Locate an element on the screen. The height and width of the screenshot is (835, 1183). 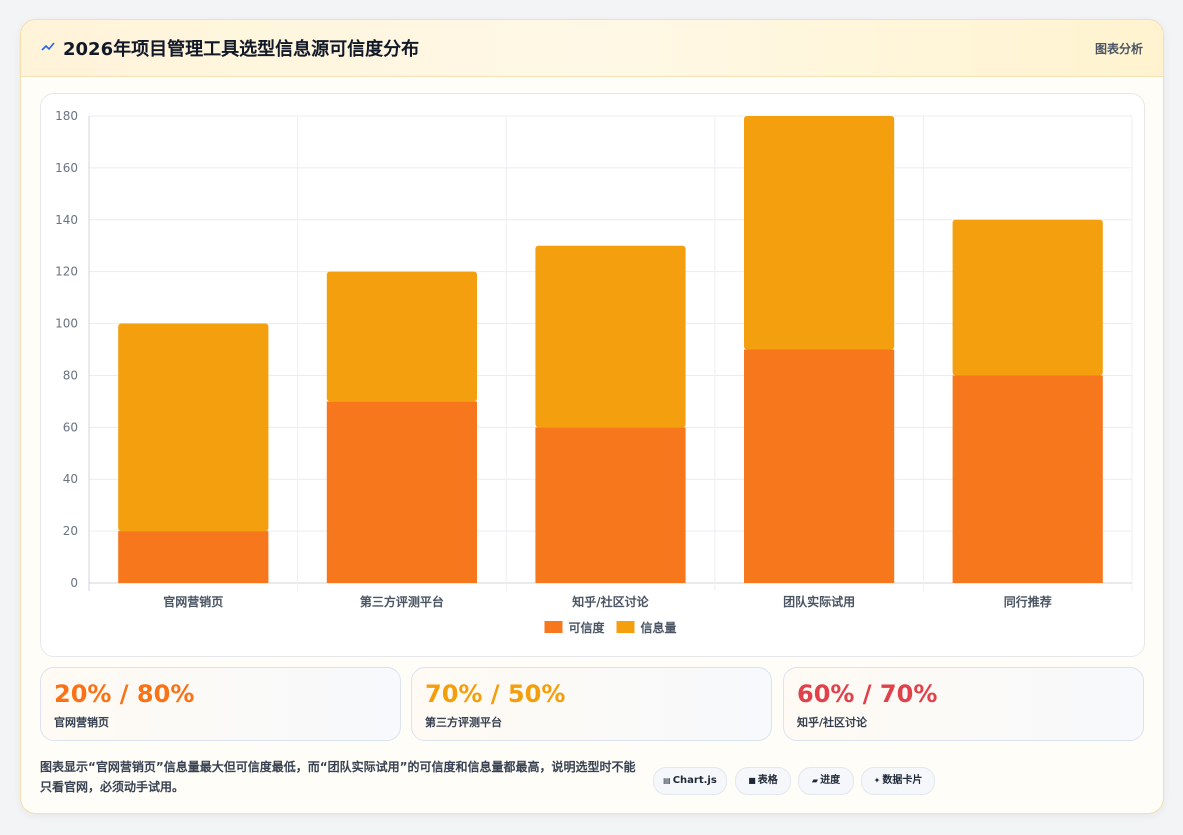
y-tick-label: 160 is located at coordinates (66, 168).